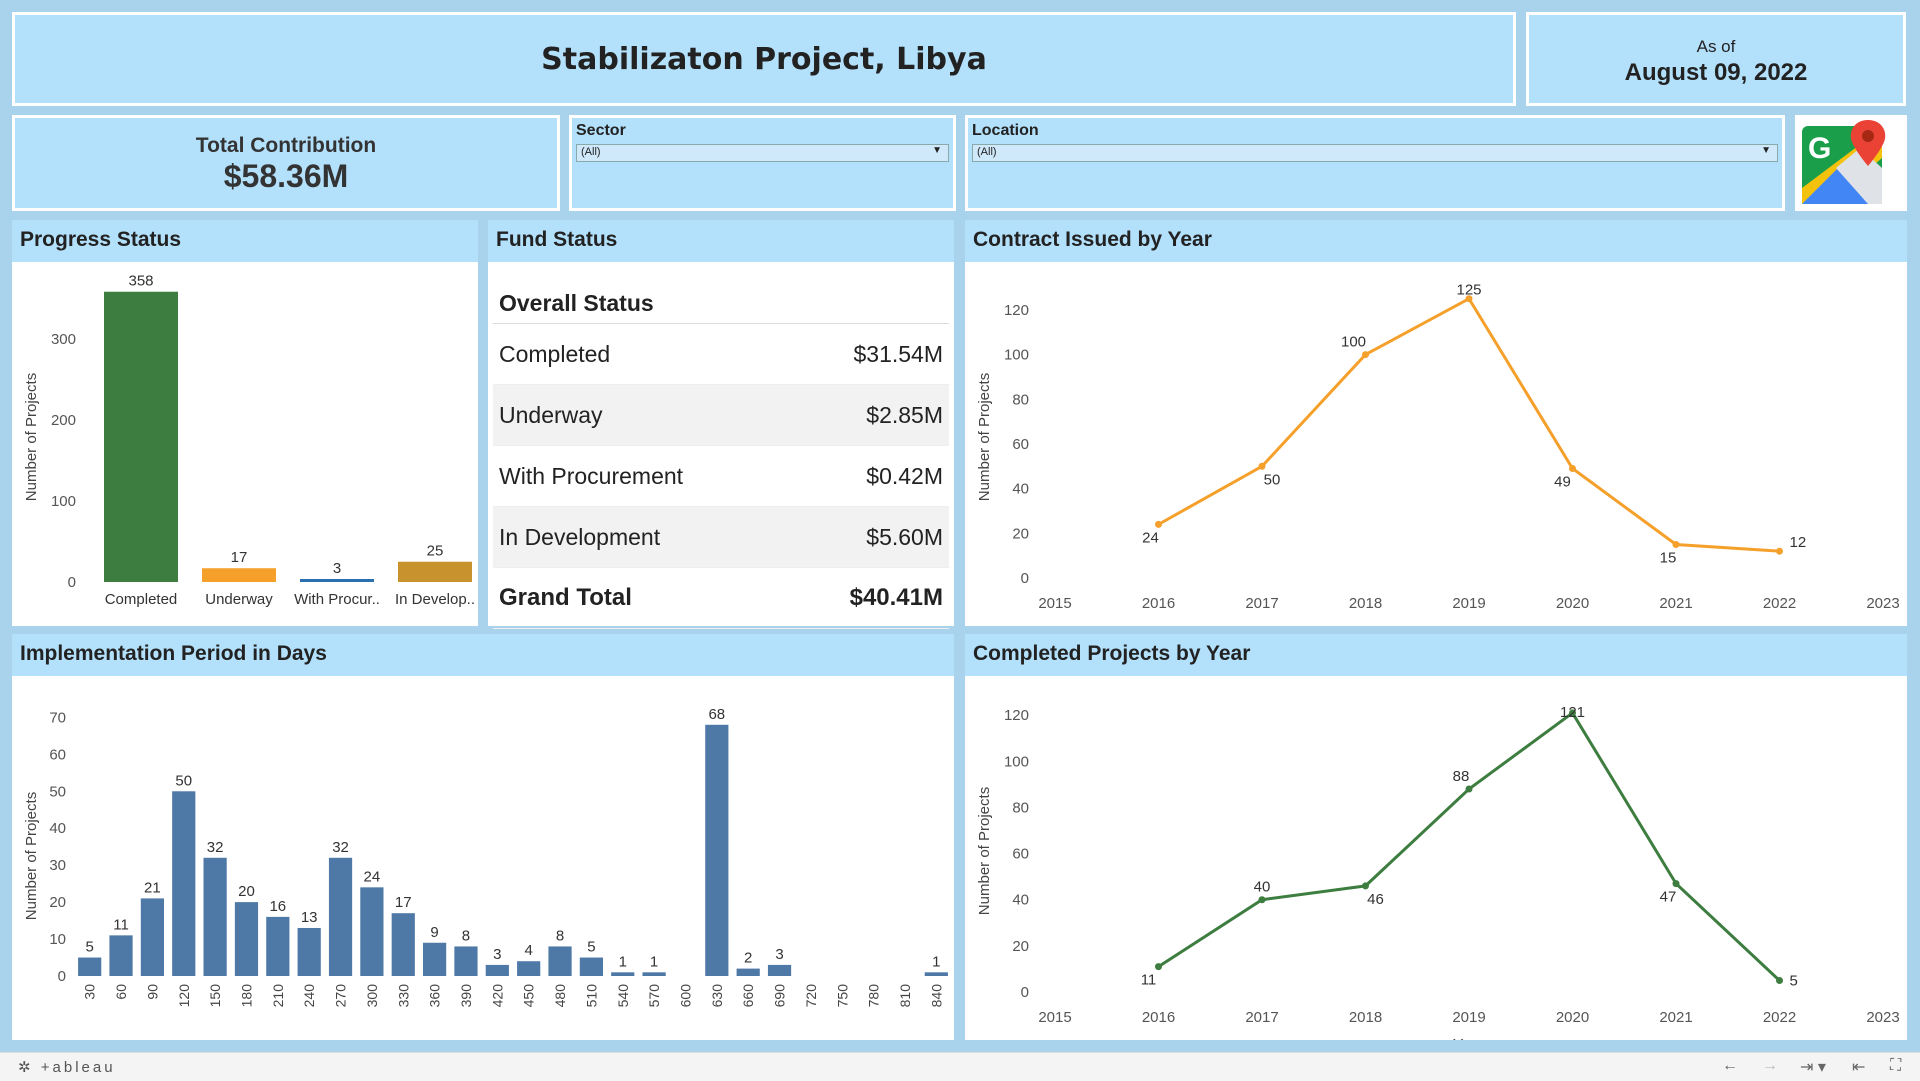 Image resolution: width=1920 pixels, height=1081 pixels. What do you see at coordinates (57, 828) in the screenshot?
I see `y-tick-label: 40` at bounding box center [57, 828].